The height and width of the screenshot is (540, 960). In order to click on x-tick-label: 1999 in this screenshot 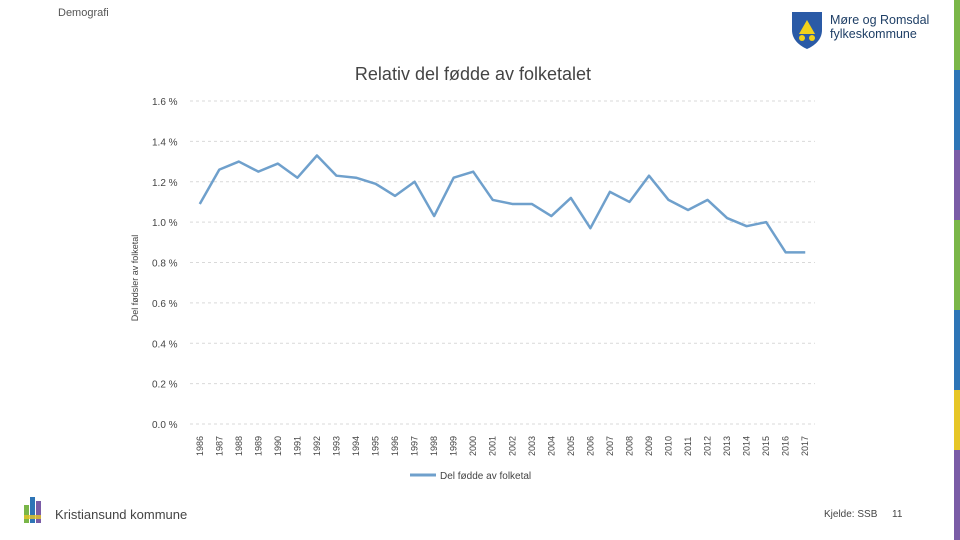, I will do `click(454, 446)`.